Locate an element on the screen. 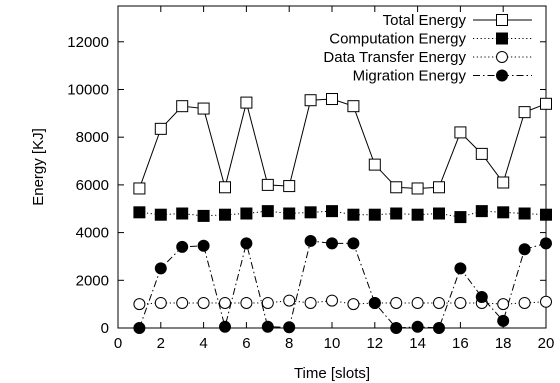  x-axis-label: Time [slots] is located at coordinates (332, 373).